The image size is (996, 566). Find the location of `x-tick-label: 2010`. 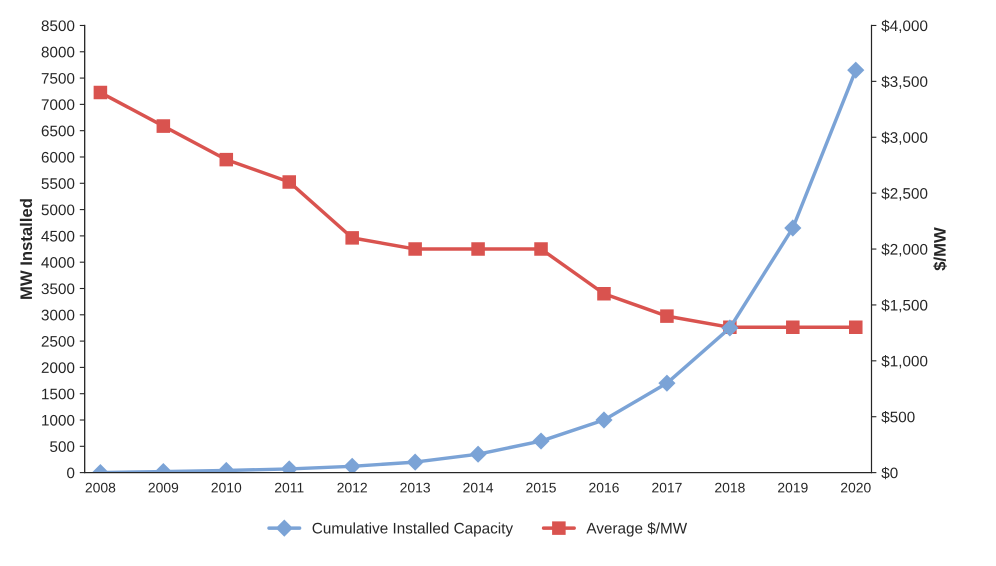

x-tick-label: 2010 is located at coordinates (227, 487).